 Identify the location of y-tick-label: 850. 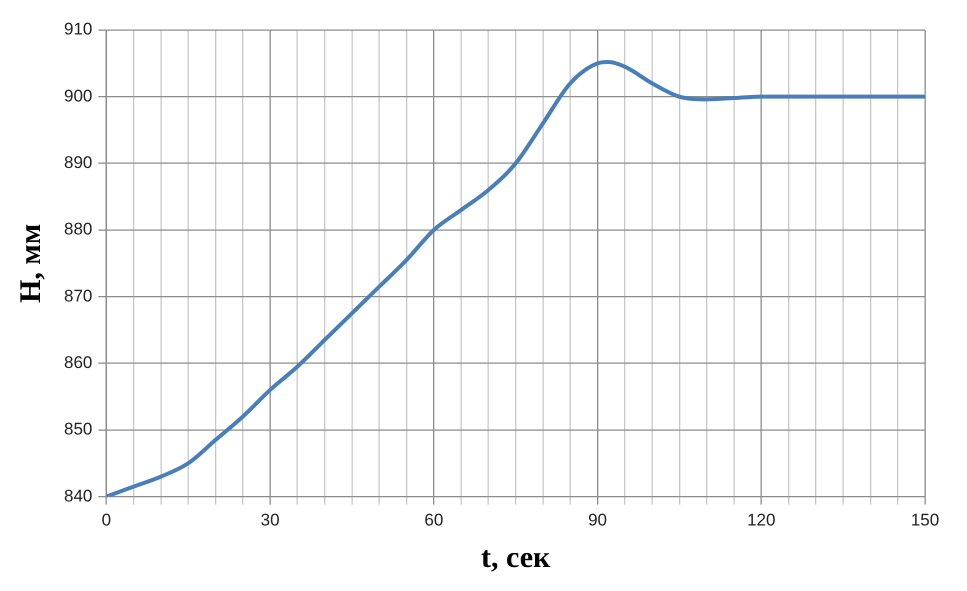
(78, 429).